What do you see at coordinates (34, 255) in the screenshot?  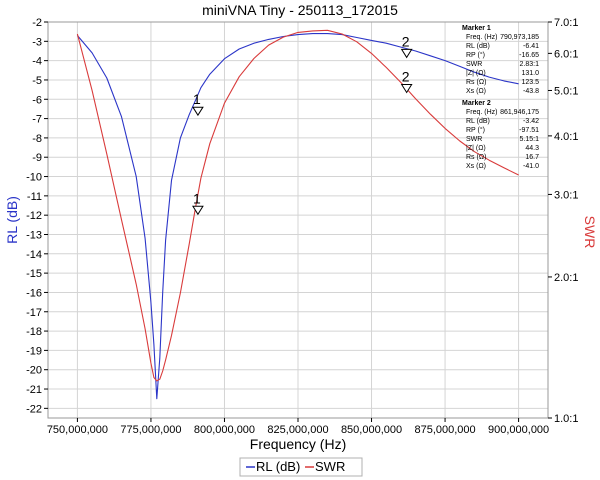 I see `y-tick-label: -14` at bounding box center [34, 255].